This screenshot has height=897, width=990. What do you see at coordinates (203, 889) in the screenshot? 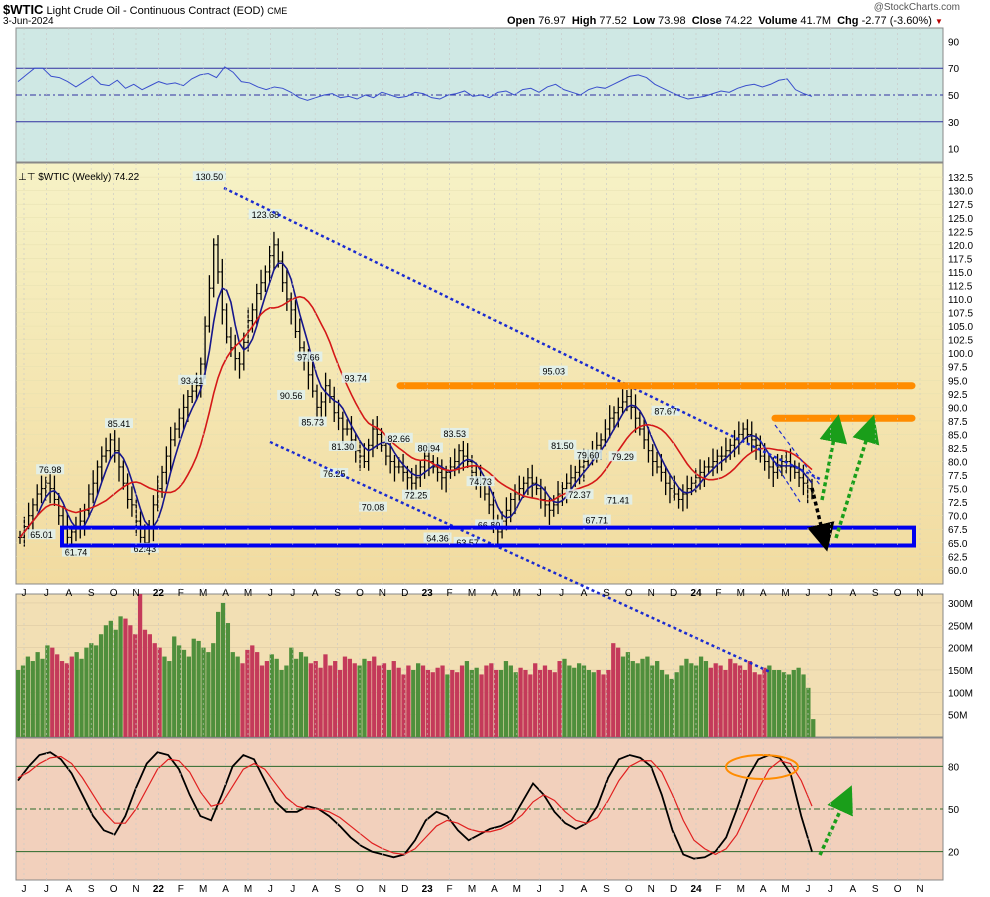
I see `x-axis-label-bottom: M` at bounding box center [203, 889].